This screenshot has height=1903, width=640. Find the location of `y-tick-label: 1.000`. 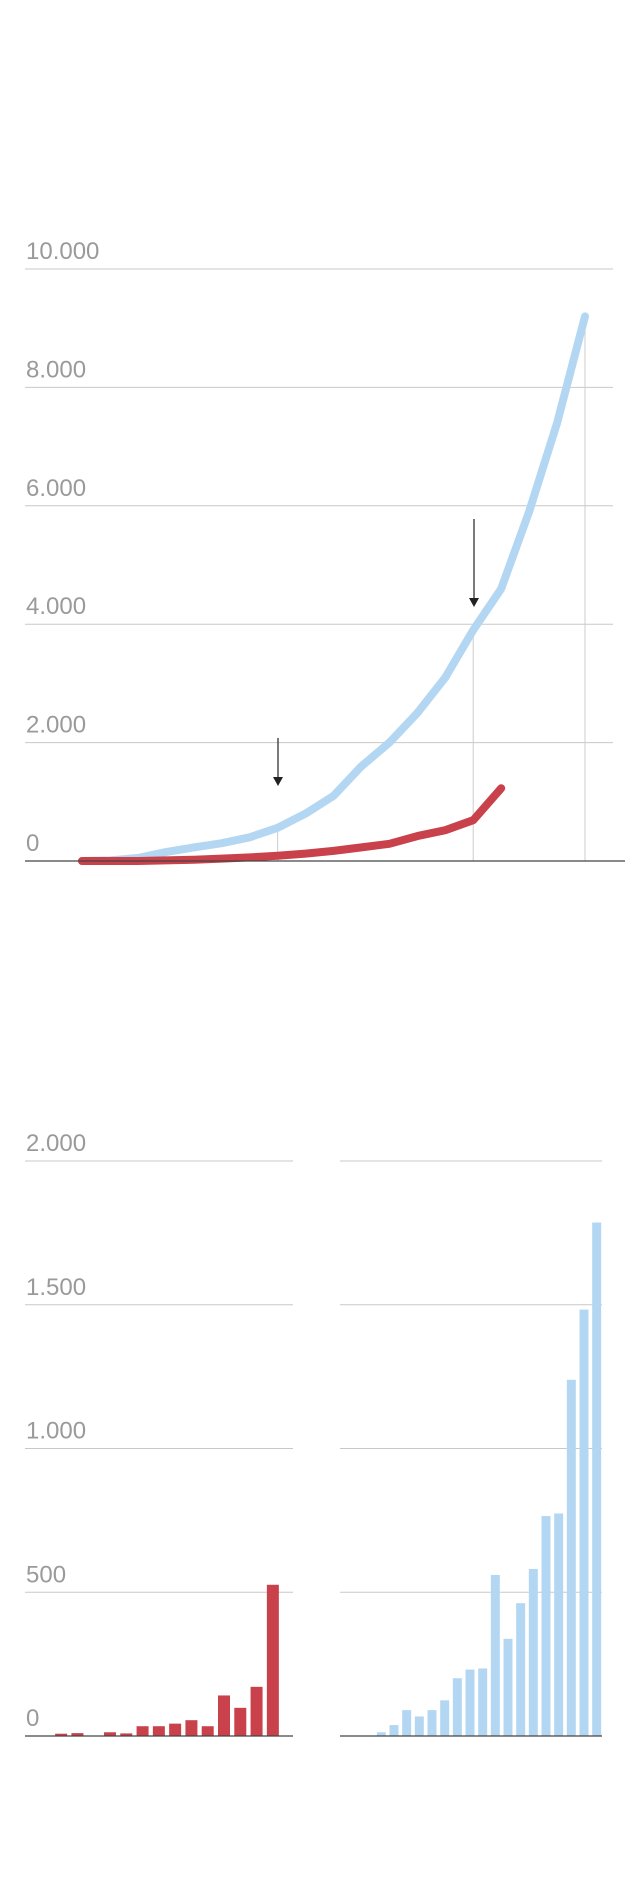

y-tick-label: 1.000 is located at coordinates (56, 1431).